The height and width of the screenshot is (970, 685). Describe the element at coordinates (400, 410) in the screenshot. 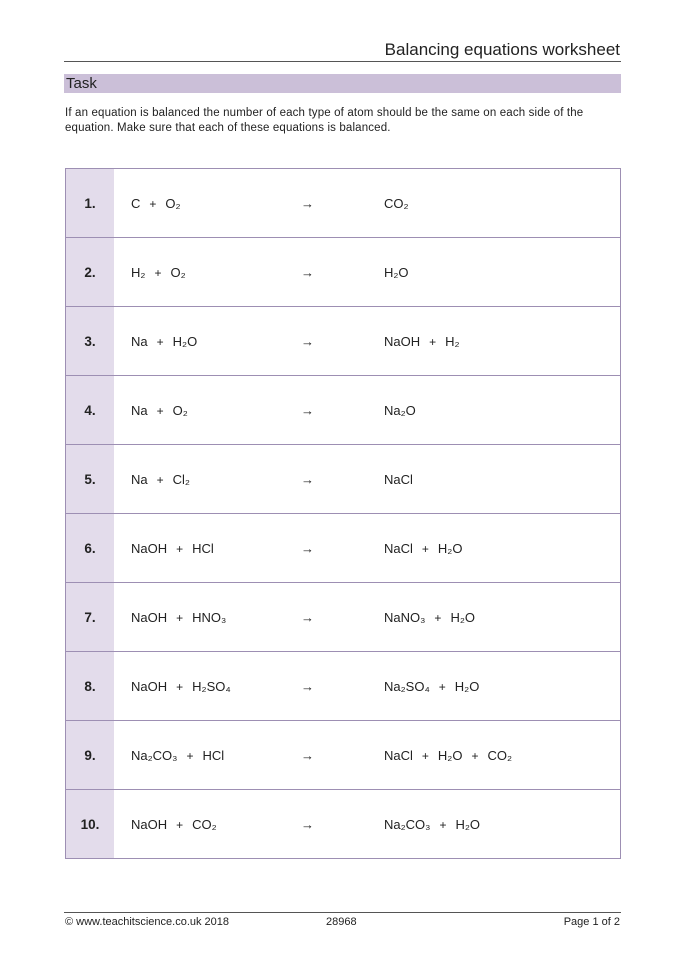

I see `product: Na₂O` at that location.